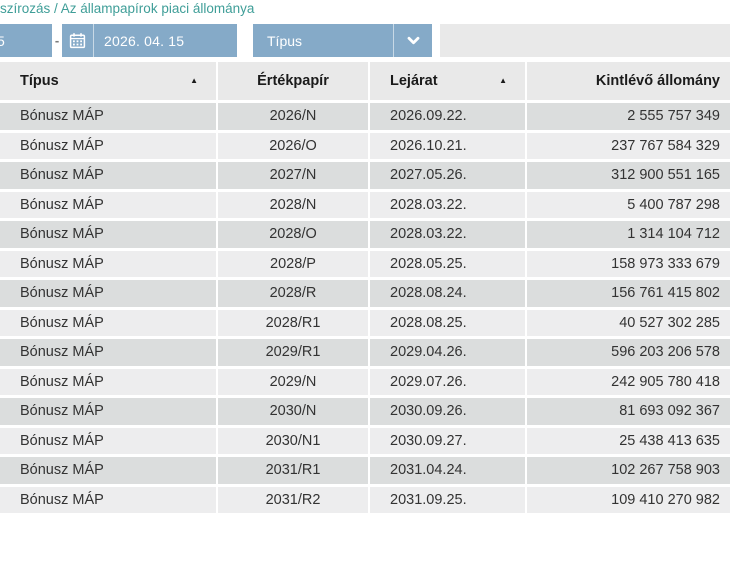 The image size is (730, 563). I want to click on column-label: Értékpapír, so click(293, 81).